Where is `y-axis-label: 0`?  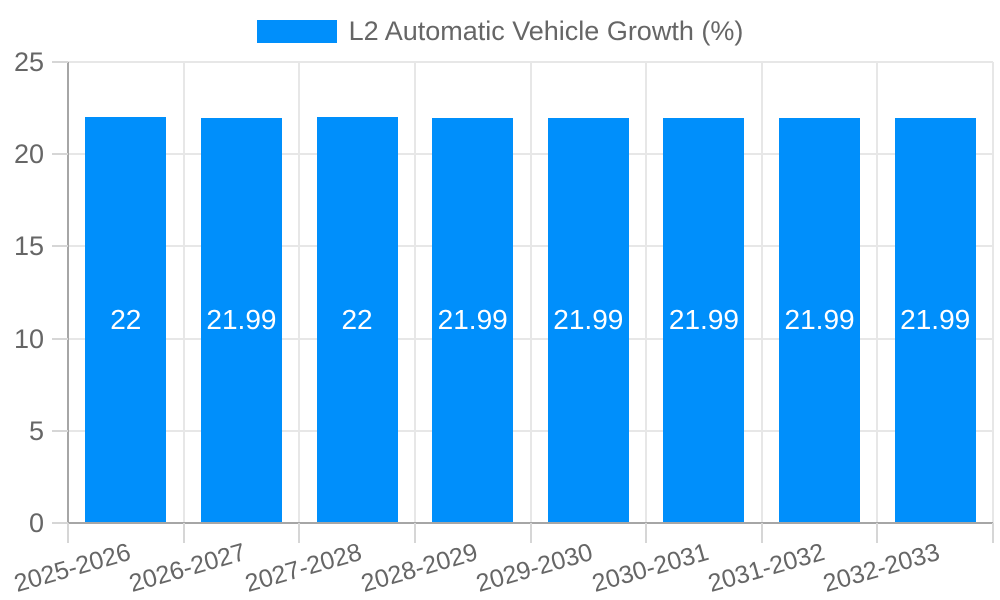 y-axis-label: 0 is located at coordinates (36, 523).